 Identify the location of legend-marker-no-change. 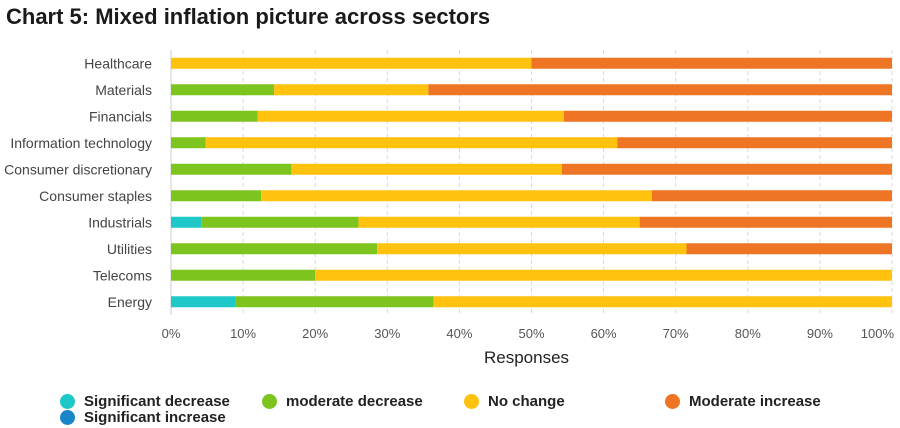
(471, 401).